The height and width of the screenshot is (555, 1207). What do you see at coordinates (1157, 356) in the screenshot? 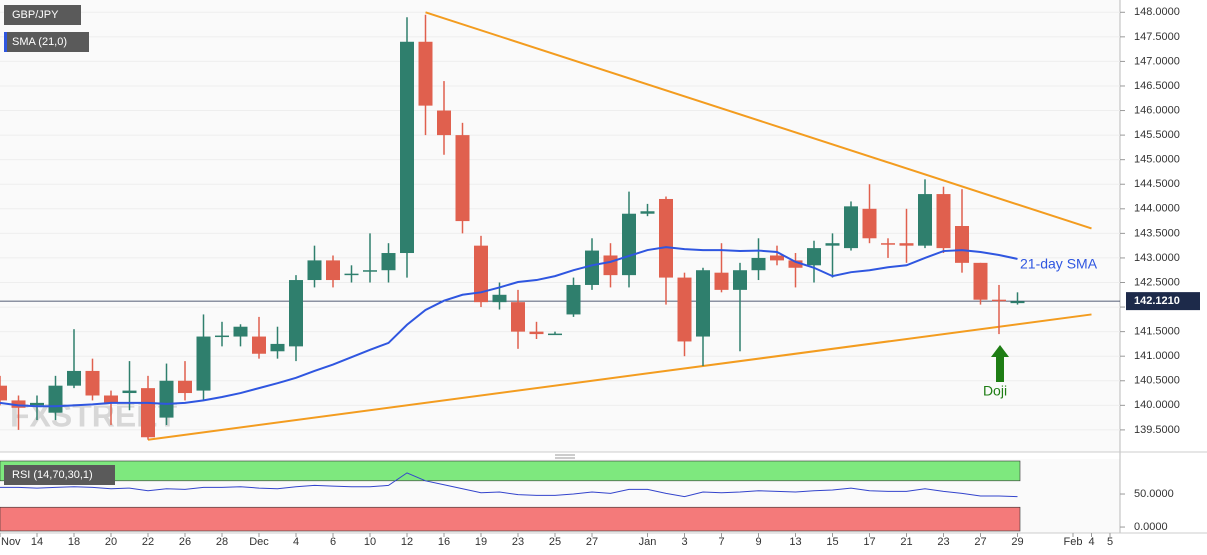
I see `y-tick-label: 141.0000` at bounding box center [1157, 356].